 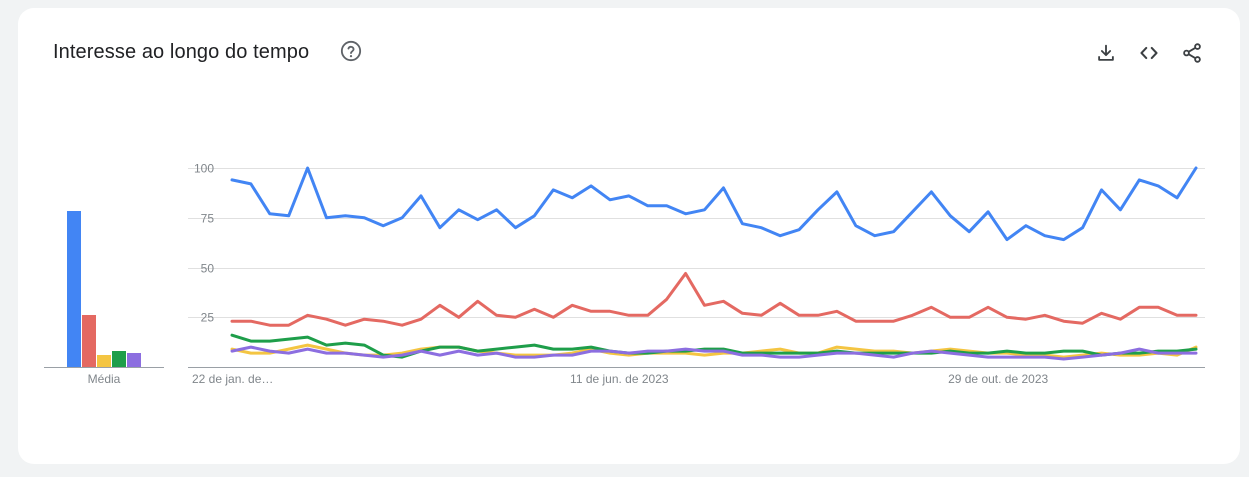 What do you see at coordinates (998, 379) in the screenshot?
I see `x-tick-label: 29 de out. de 2023` at bounding box center [998, 379].